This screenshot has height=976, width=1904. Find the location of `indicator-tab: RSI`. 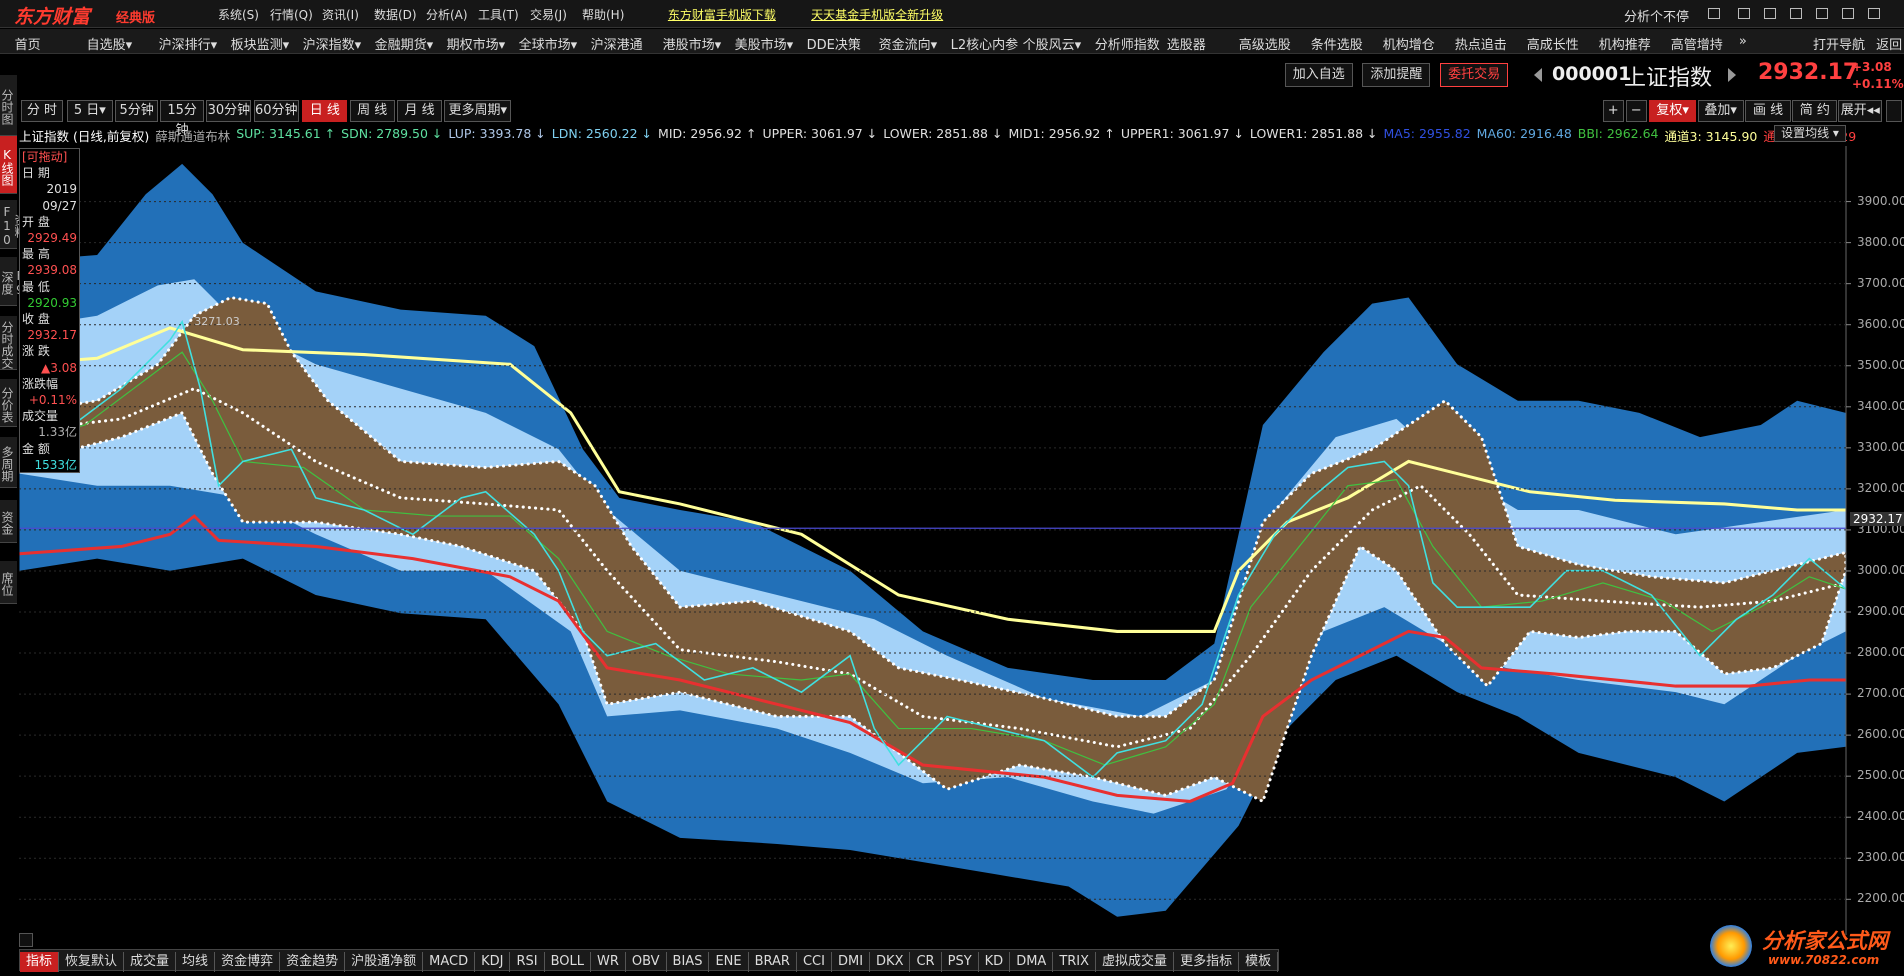

indicator-tab: RSI is located at coordinates (527, 962).